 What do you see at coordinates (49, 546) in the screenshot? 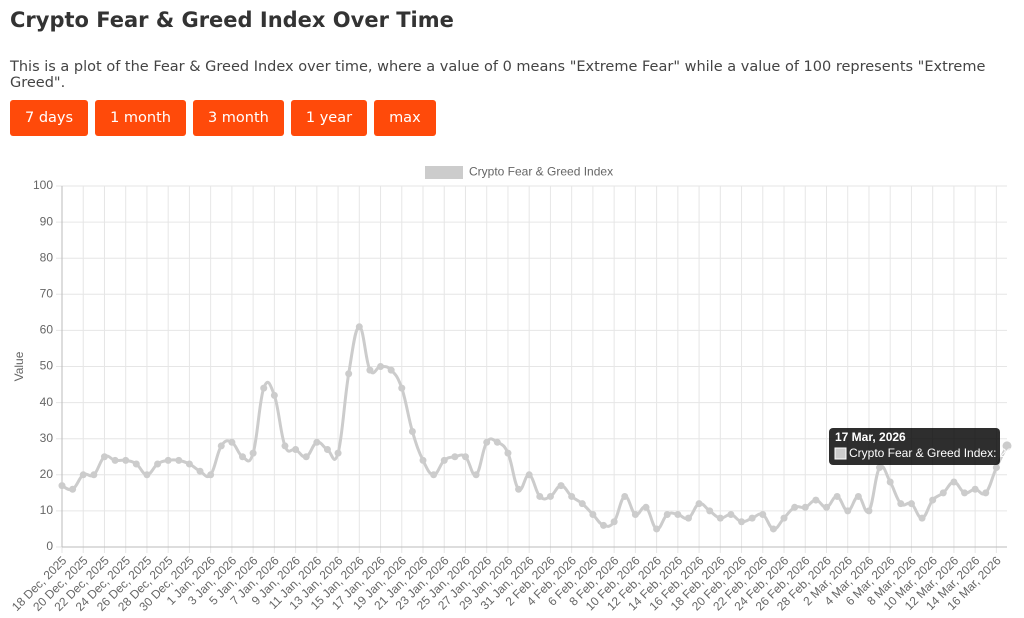
I see `y-tick-label: 0` at bounding box center [49, 546].